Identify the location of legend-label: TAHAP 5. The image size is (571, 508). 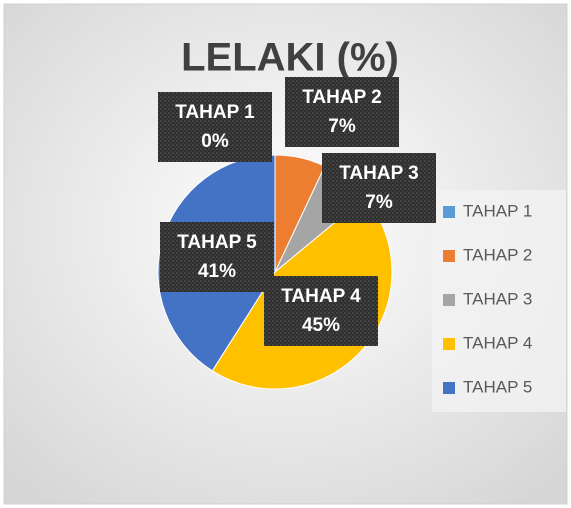
(497, 386).